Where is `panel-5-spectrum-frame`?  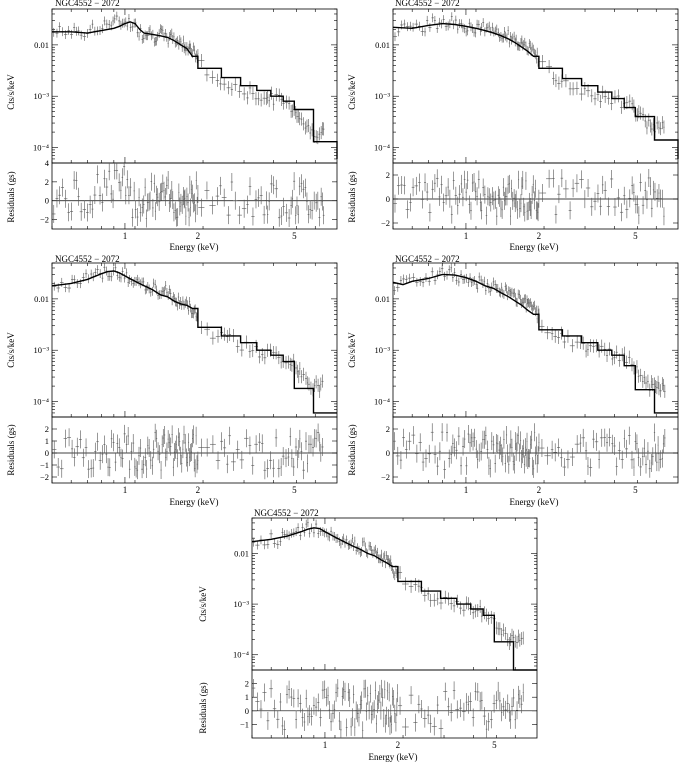 panel-5-spectrum-frame is located at coordinates (394, 594).